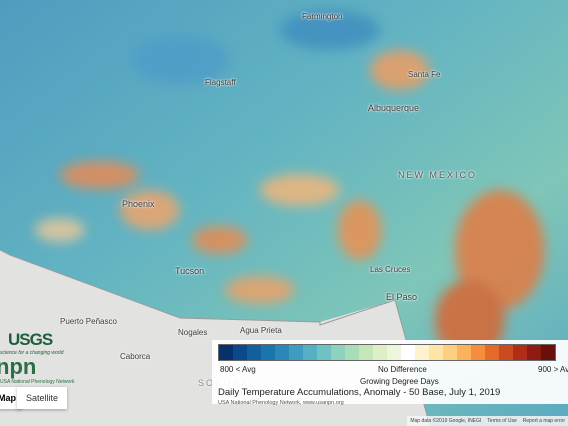 This screenshot has height=426, width=568. Describe the element at coordinates (138, 204) in the screenshot. I see `place-label: Phoenix` at that location.